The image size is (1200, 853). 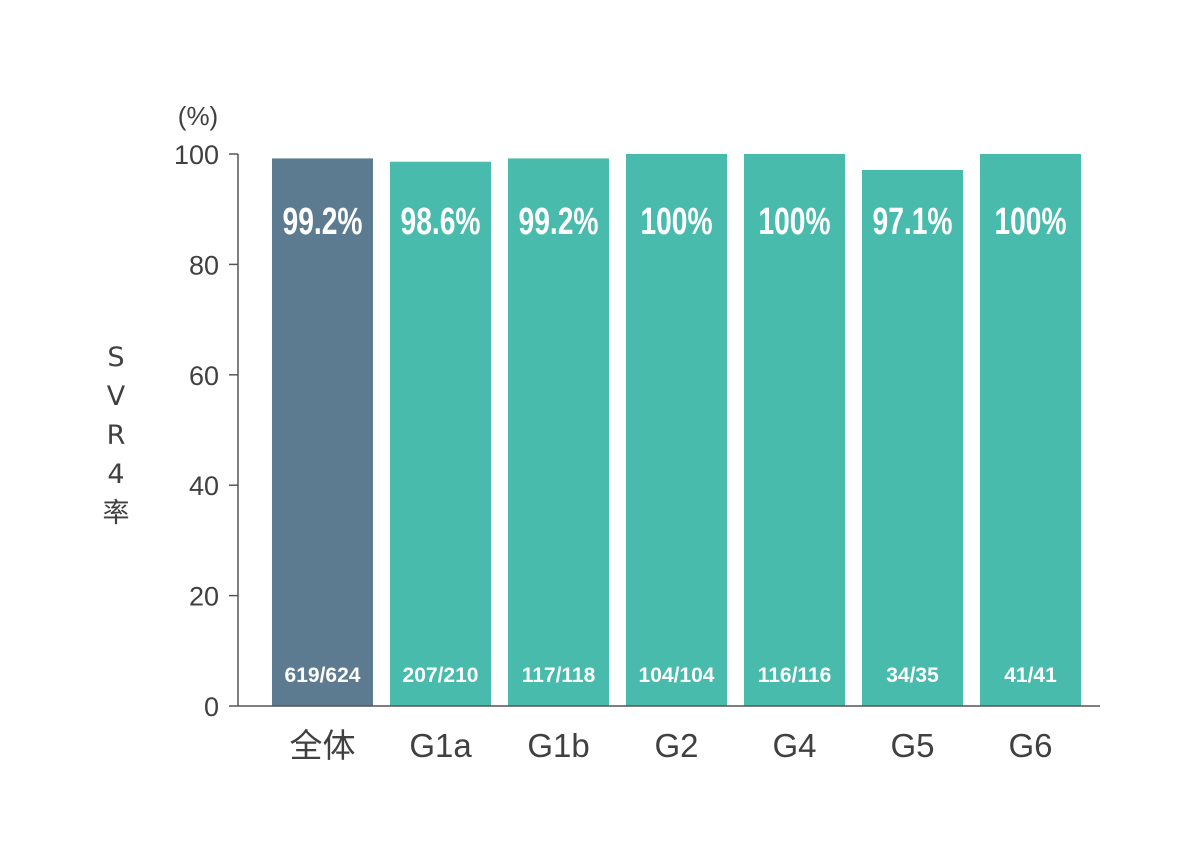 What do you see at coordinates (204, 265) in the screenshot?
I see `y-tick-label: 80` at bounding box center [204, 265].